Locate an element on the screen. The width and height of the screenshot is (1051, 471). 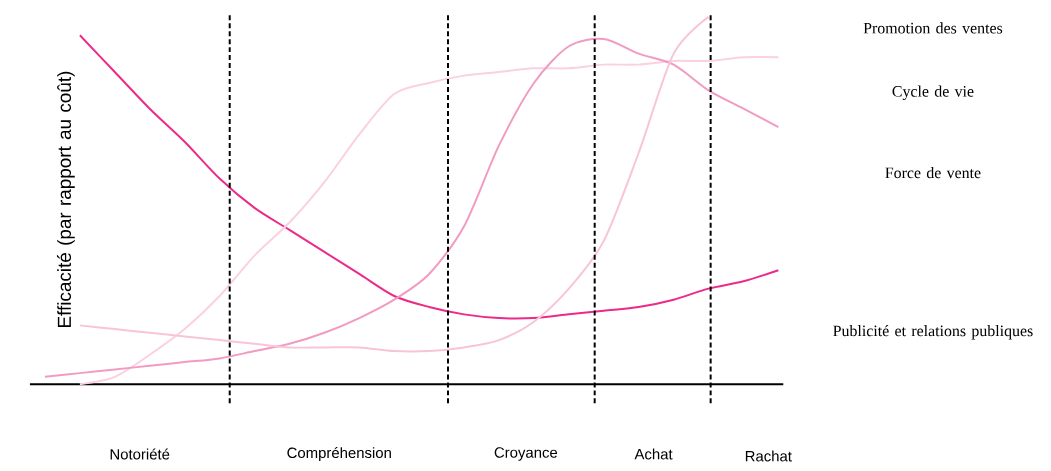
text: Compréhension is located at coordinates (339, 454).